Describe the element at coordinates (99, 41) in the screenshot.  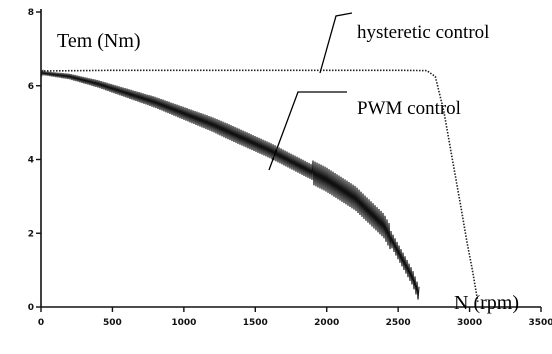
I see `y-axis-title: Tem (Nm)` at that location.